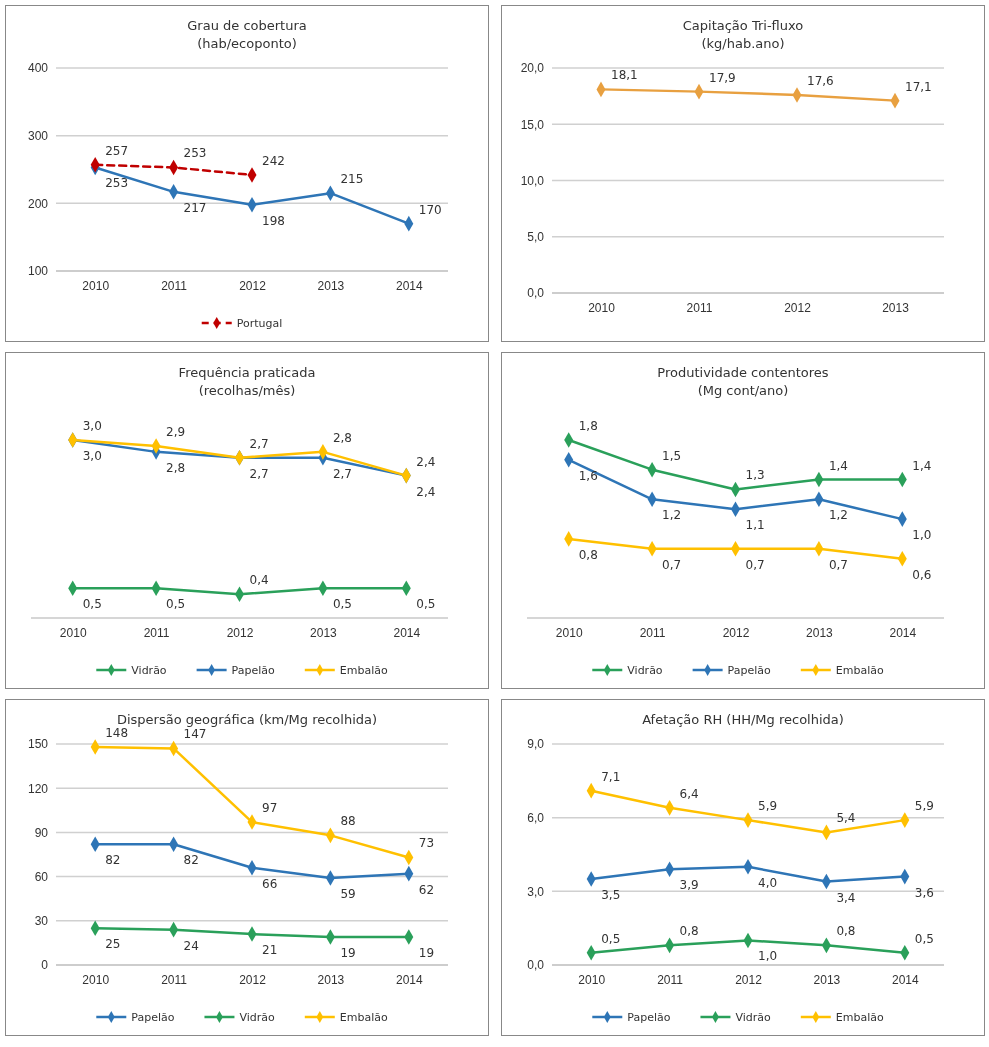 This screenshot has width=989, height=1047. What do you see at coordinates (113, 860) in the screenshot?
I see `data-label: 82` at bounding box center [113, 860].